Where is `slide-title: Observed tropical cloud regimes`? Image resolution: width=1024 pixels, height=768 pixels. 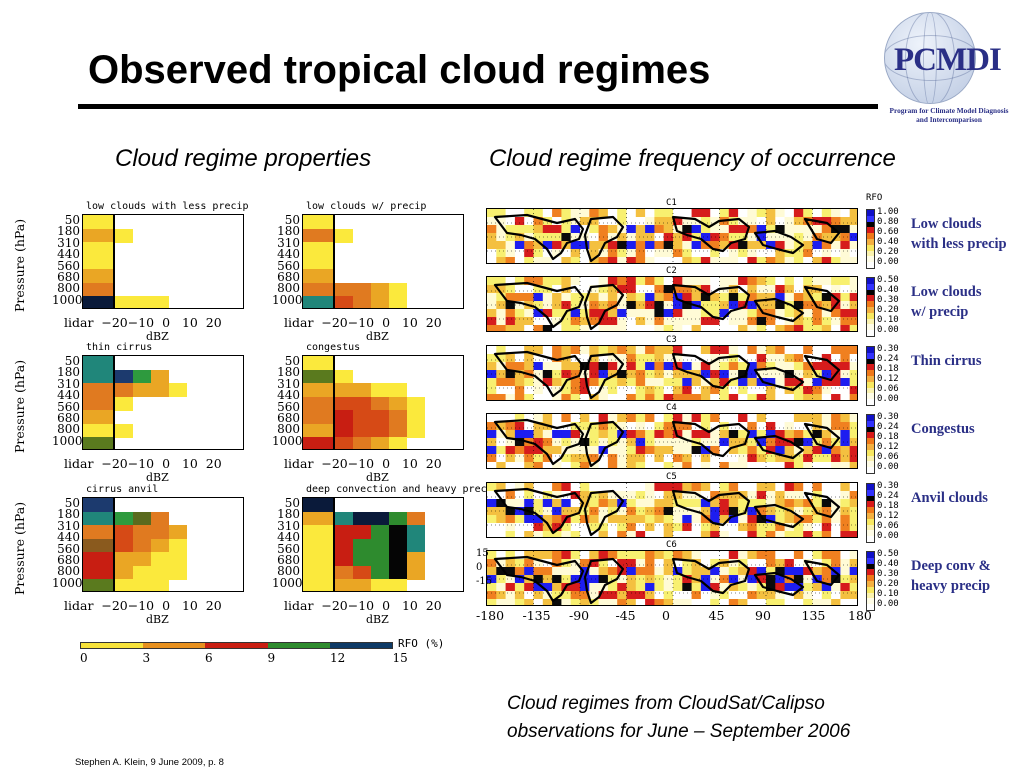
slide-title: Observed tropical cloud regimes is located at coordinates (399, 70).